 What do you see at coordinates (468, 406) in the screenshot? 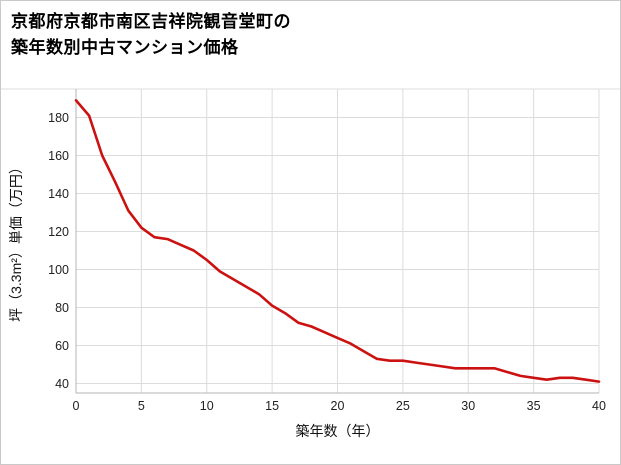
I see `x-tick-label: 30` at bounding box center [468, 406].